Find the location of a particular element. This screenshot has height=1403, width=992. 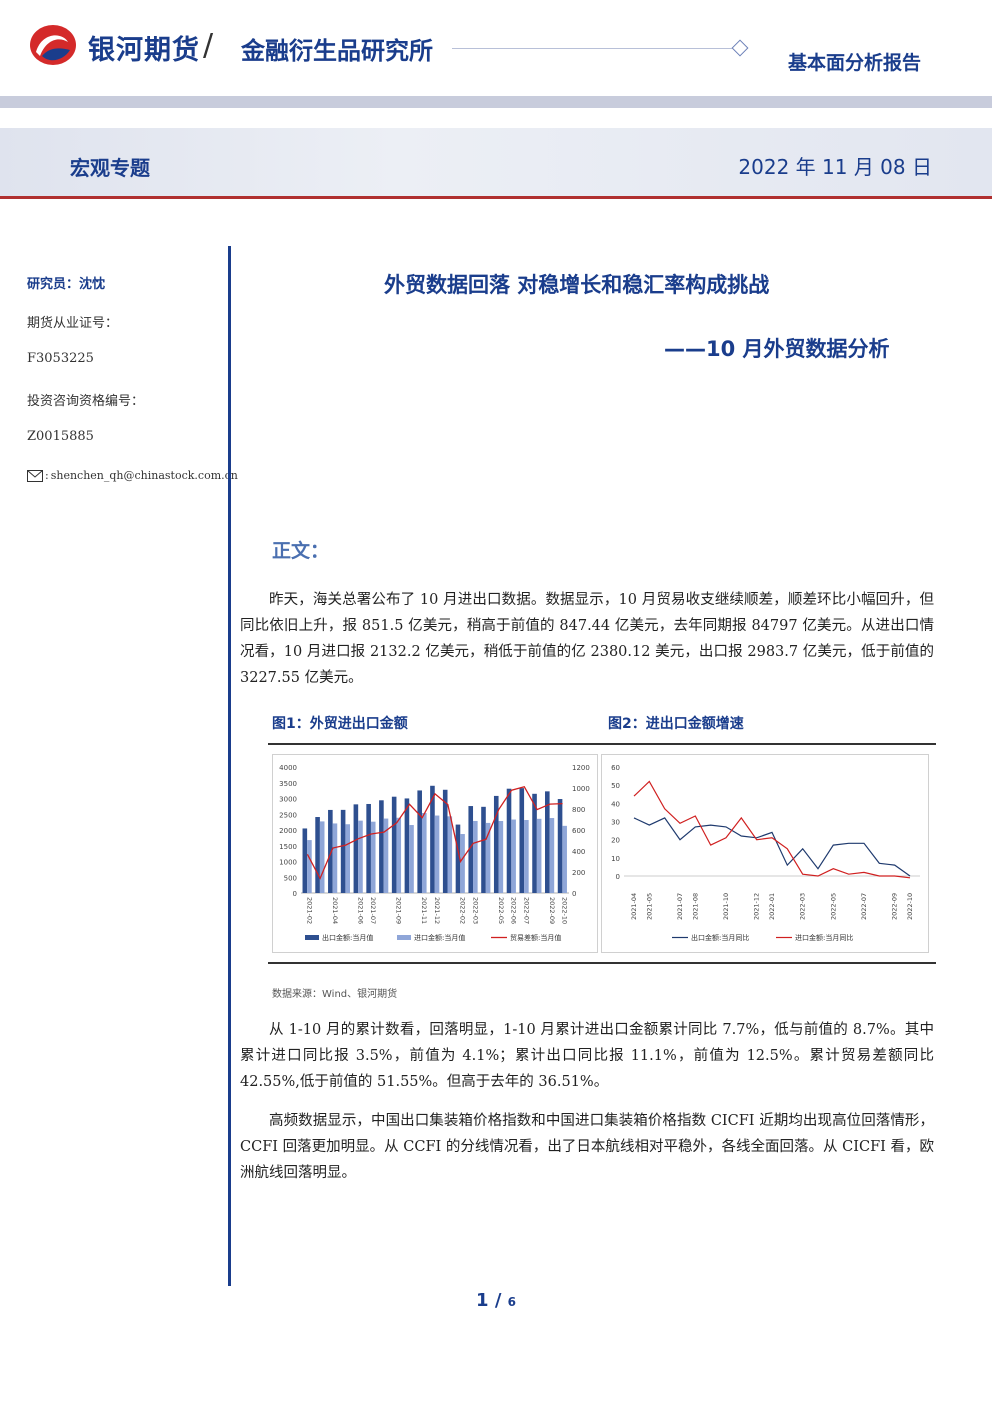

x-tick-label: 2022-10 is located at coordinates (910, 906).